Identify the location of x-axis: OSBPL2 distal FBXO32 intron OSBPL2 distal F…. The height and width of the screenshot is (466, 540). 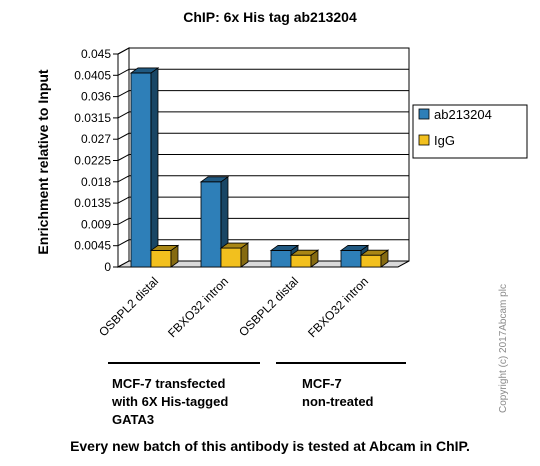
(233, 307).